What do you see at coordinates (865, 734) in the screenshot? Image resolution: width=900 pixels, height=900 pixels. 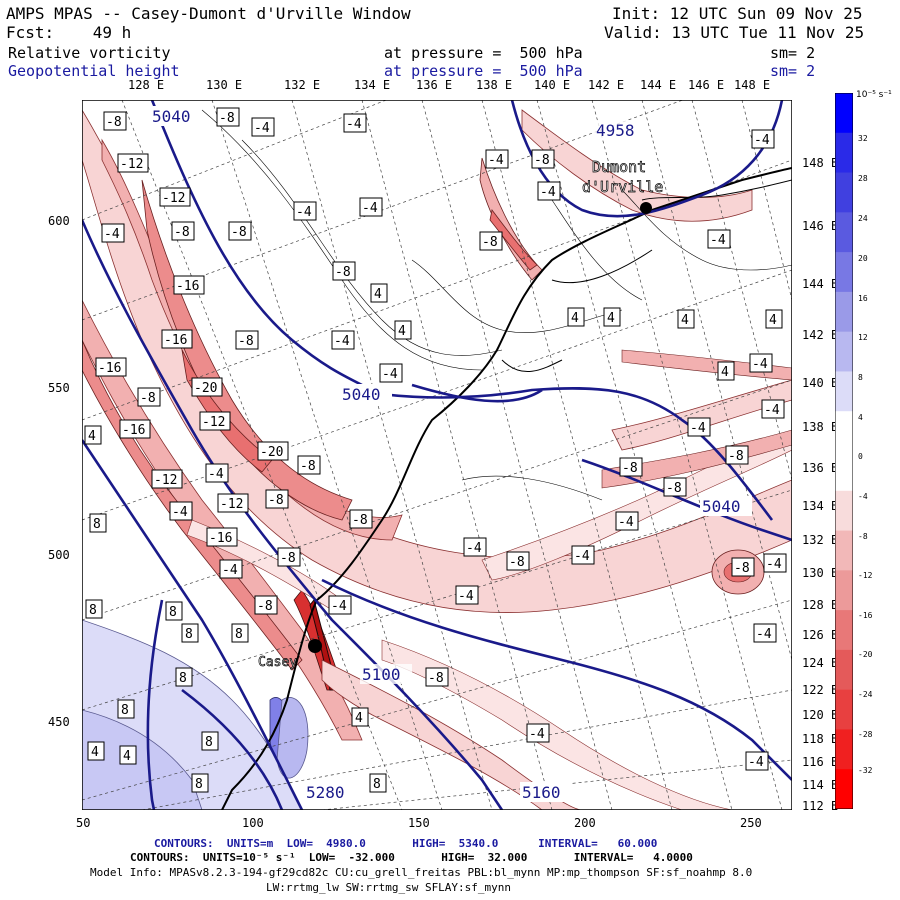 I see `colorbar-tick: -28` at bounding box center [865, 734].